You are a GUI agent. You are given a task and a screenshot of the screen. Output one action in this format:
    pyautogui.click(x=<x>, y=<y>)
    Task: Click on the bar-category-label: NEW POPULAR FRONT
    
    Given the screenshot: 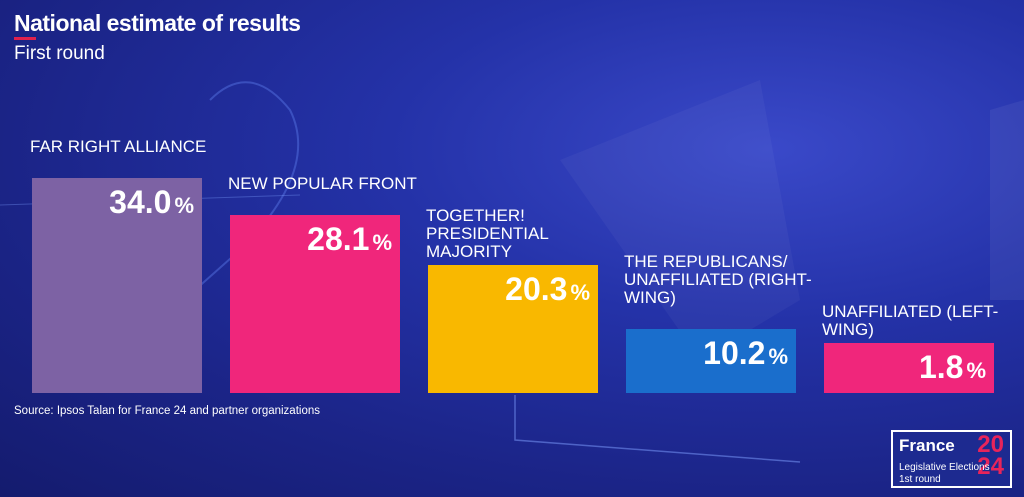 What is the action you would take?
    pyautogui.click(x=322, y=184)
    